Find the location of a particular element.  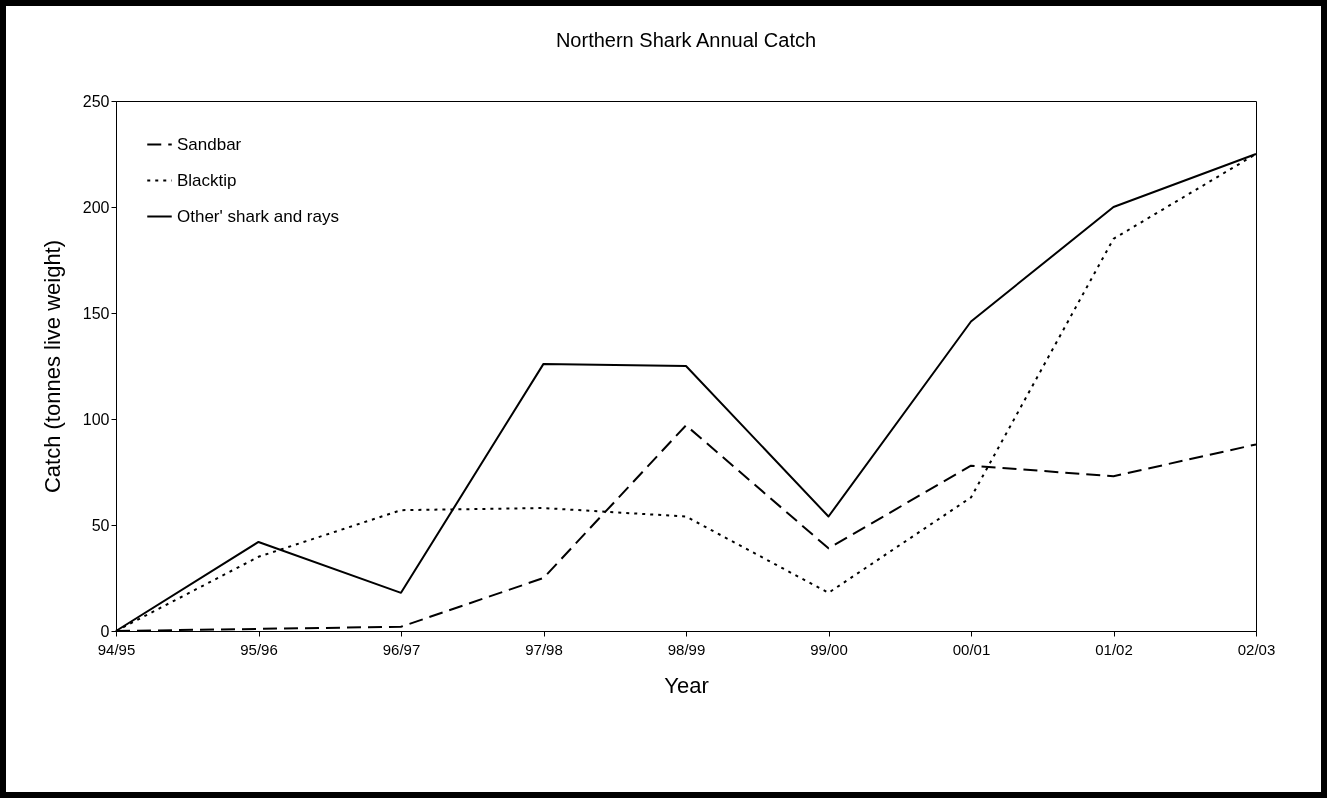

x-tick-label: 98/99 is located at coordinates (686, 649).